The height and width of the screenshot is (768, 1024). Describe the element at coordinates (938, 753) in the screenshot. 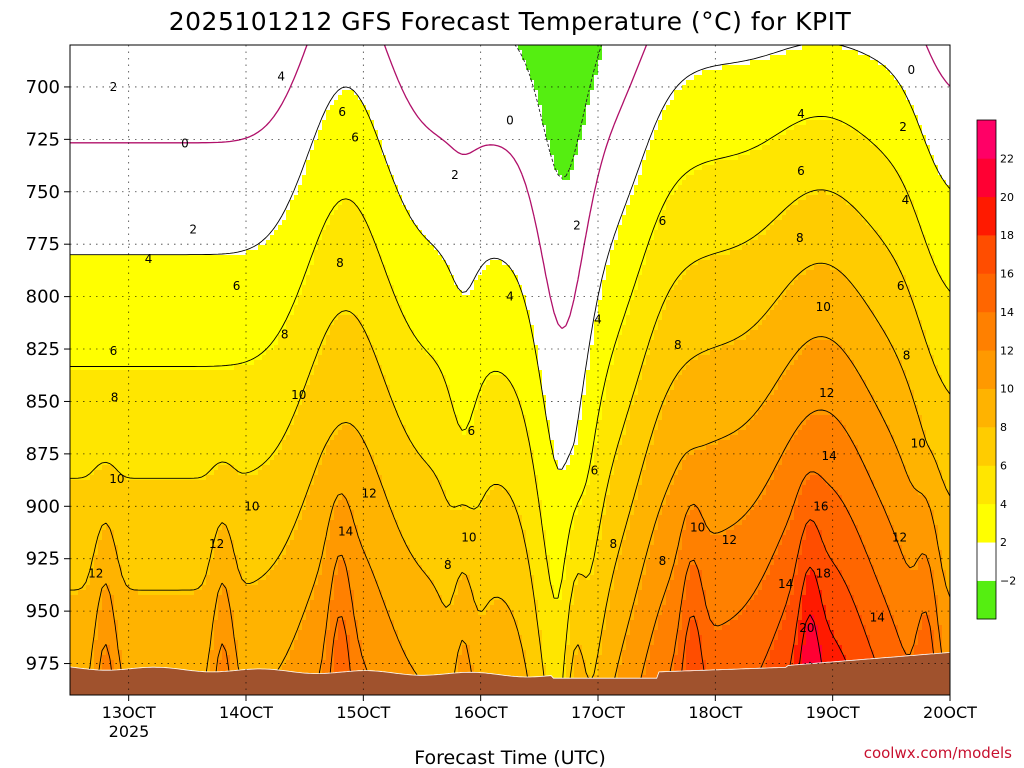

I see `credit-link: coolwx.com/models` at that location.